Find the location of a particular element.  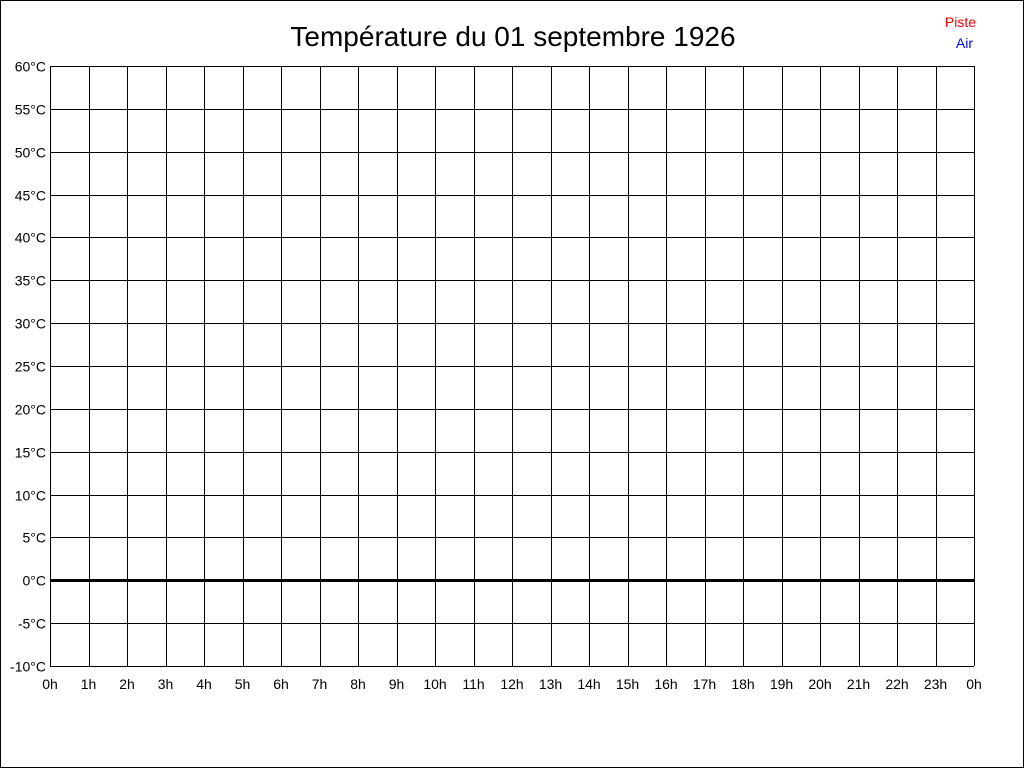

y-tick-label: 15°C is located at coordinates (30, 453).